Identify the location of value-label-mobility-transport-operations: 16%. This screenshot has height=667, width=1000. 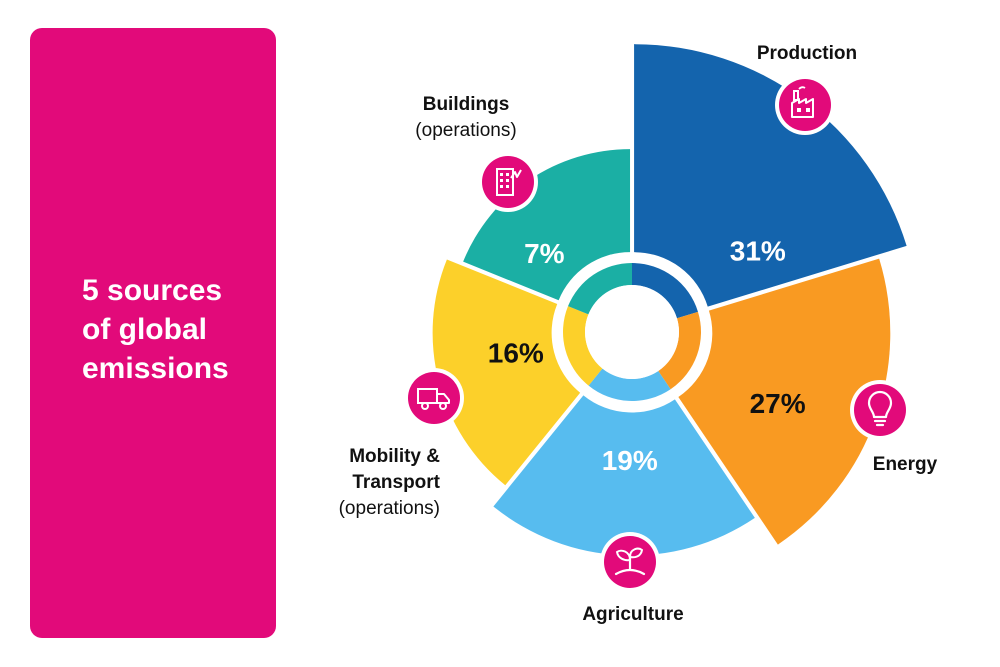
(516, 352).